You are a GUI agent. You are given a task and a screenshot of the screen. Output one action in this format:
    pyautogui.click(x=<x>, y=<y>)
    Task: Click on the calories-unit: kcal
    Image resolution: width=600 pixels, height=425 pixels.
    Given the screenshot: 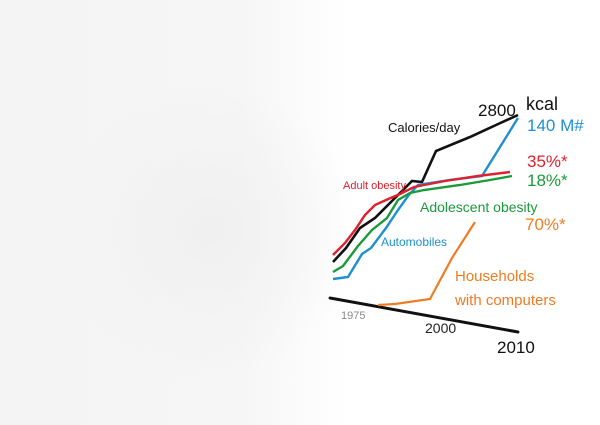 What is the action you would take?
    pyautogui.click(x=542, y=104)
    